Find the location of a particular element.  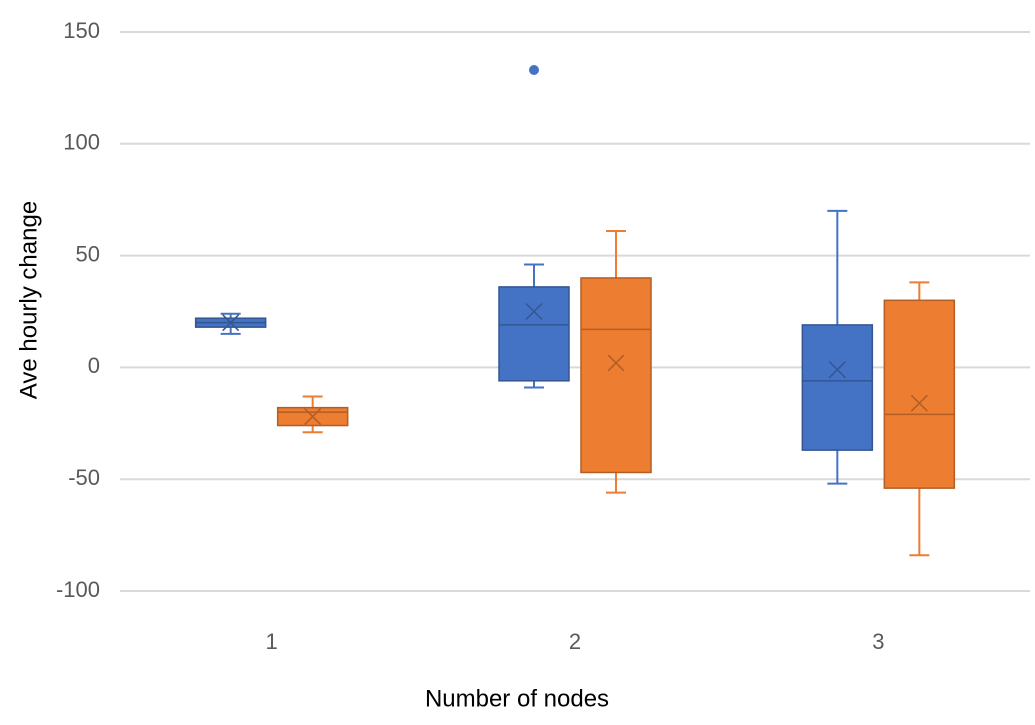

x-tick-label: 1 is located at coordinates (272, 641).